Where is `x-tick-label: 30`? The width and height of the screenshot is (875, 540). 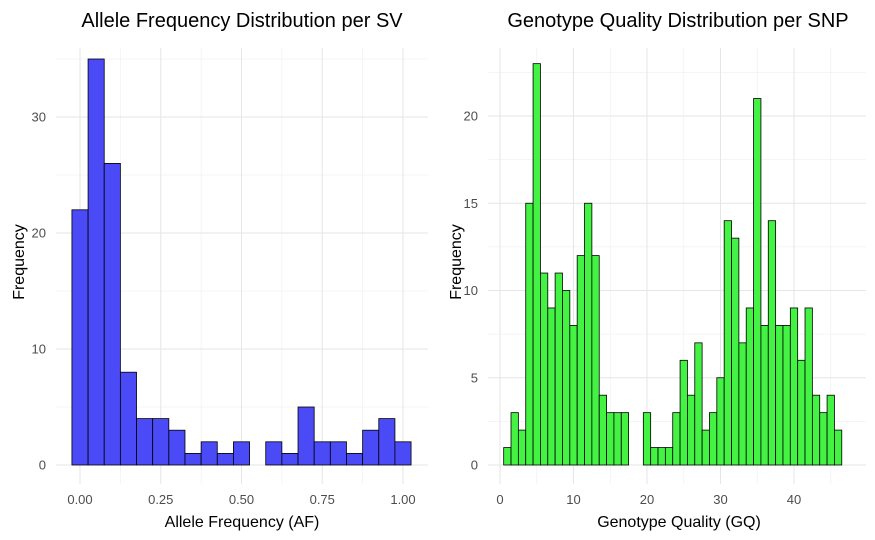
x-tick-label: 30 is located at coordinates (720, 499).